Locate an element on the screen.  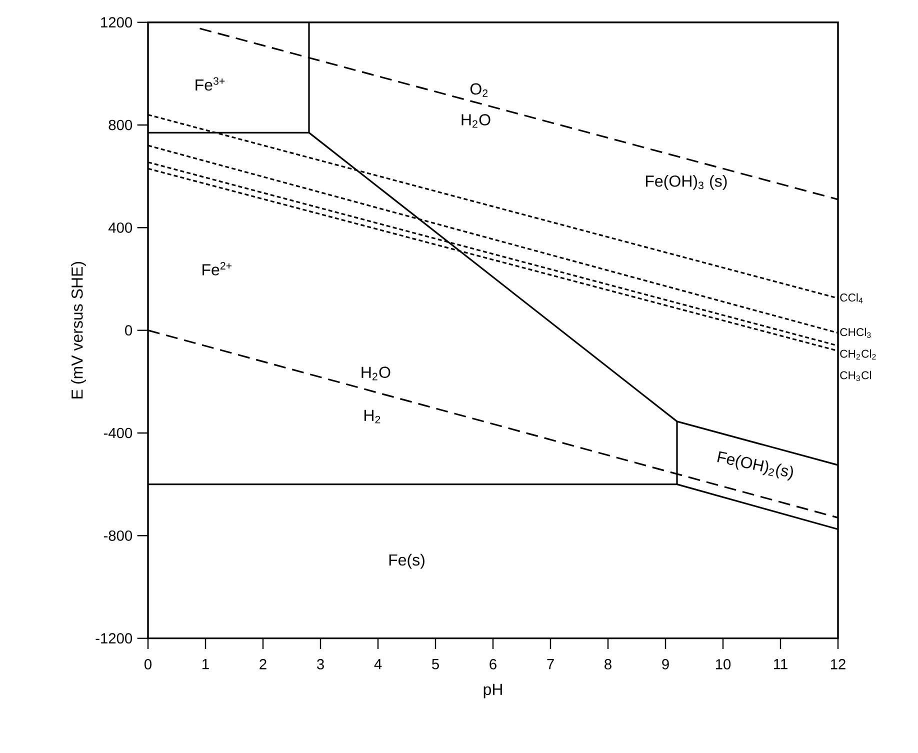
x-tick-label: 11 is located at coordinates (781, 664).